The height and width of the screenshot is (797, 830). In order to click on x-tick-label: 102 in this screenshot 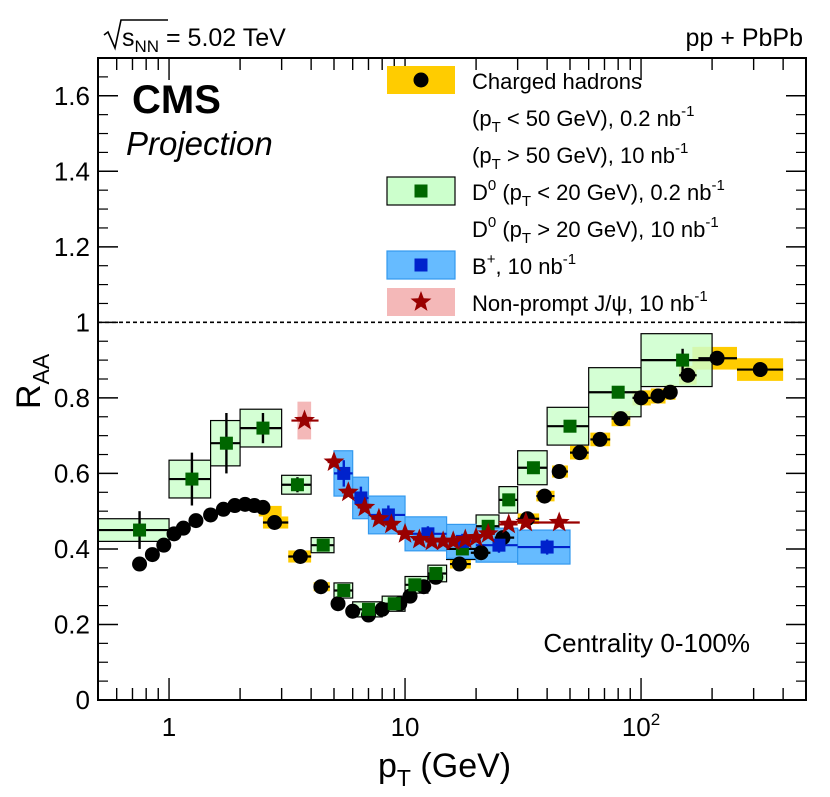, I will do `click(641, 726)`.